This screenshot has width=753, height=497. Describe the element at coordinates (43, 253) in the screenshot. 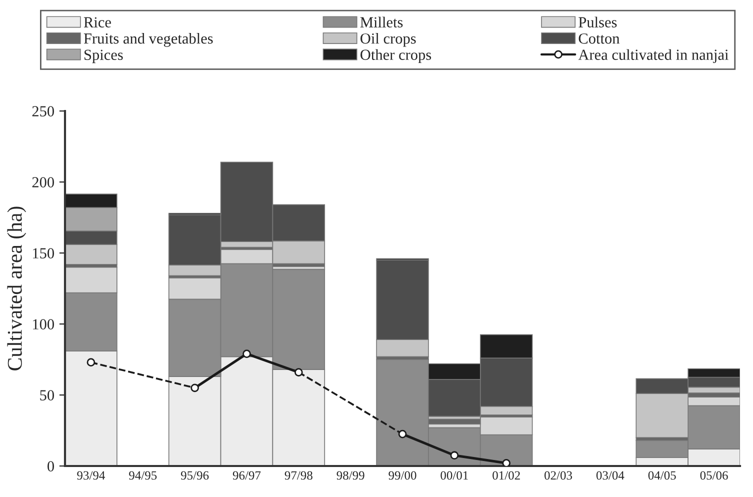

I see `y-tick-label: 150` at that location.